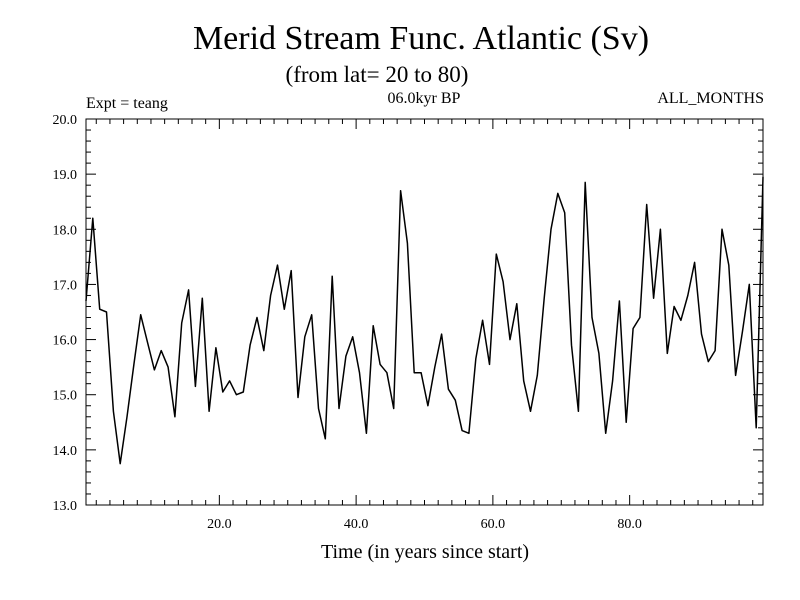 Image resolution: width=800 pixels, height=600 pixels. Describe the element at coordinates (65, 506) in the screenshot. I see `y-tick-label: 13.0` at that location.